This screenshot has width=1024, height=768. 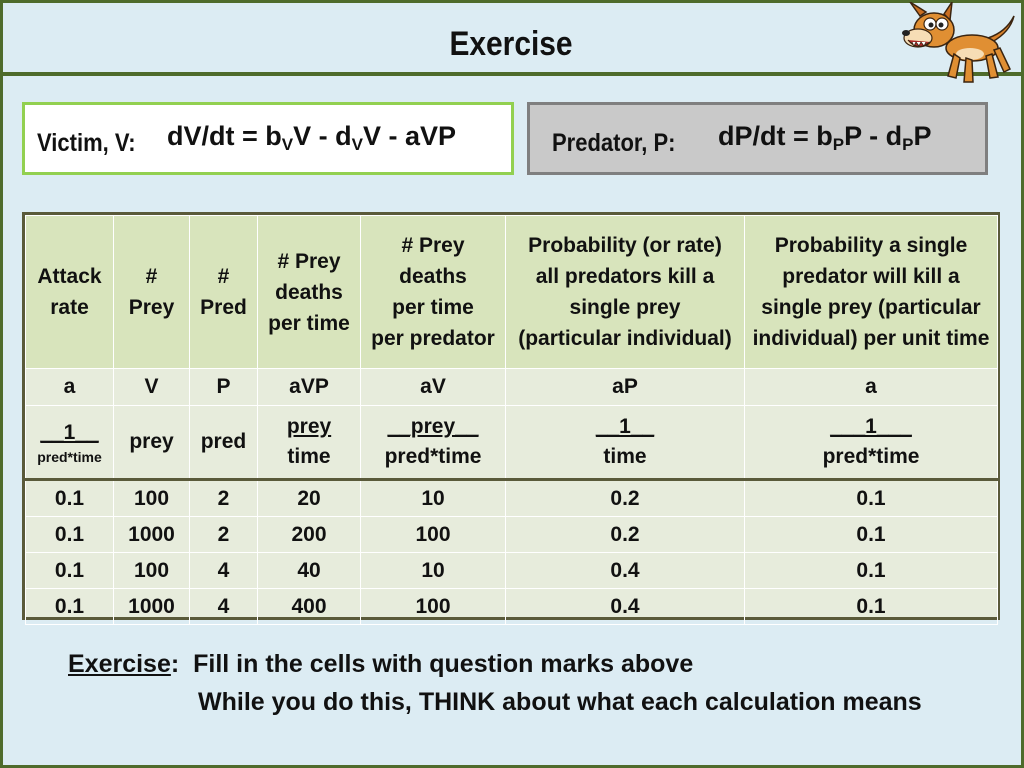 I want to click on units-cell: __1__ pred*time, so click(x=69, y=443).